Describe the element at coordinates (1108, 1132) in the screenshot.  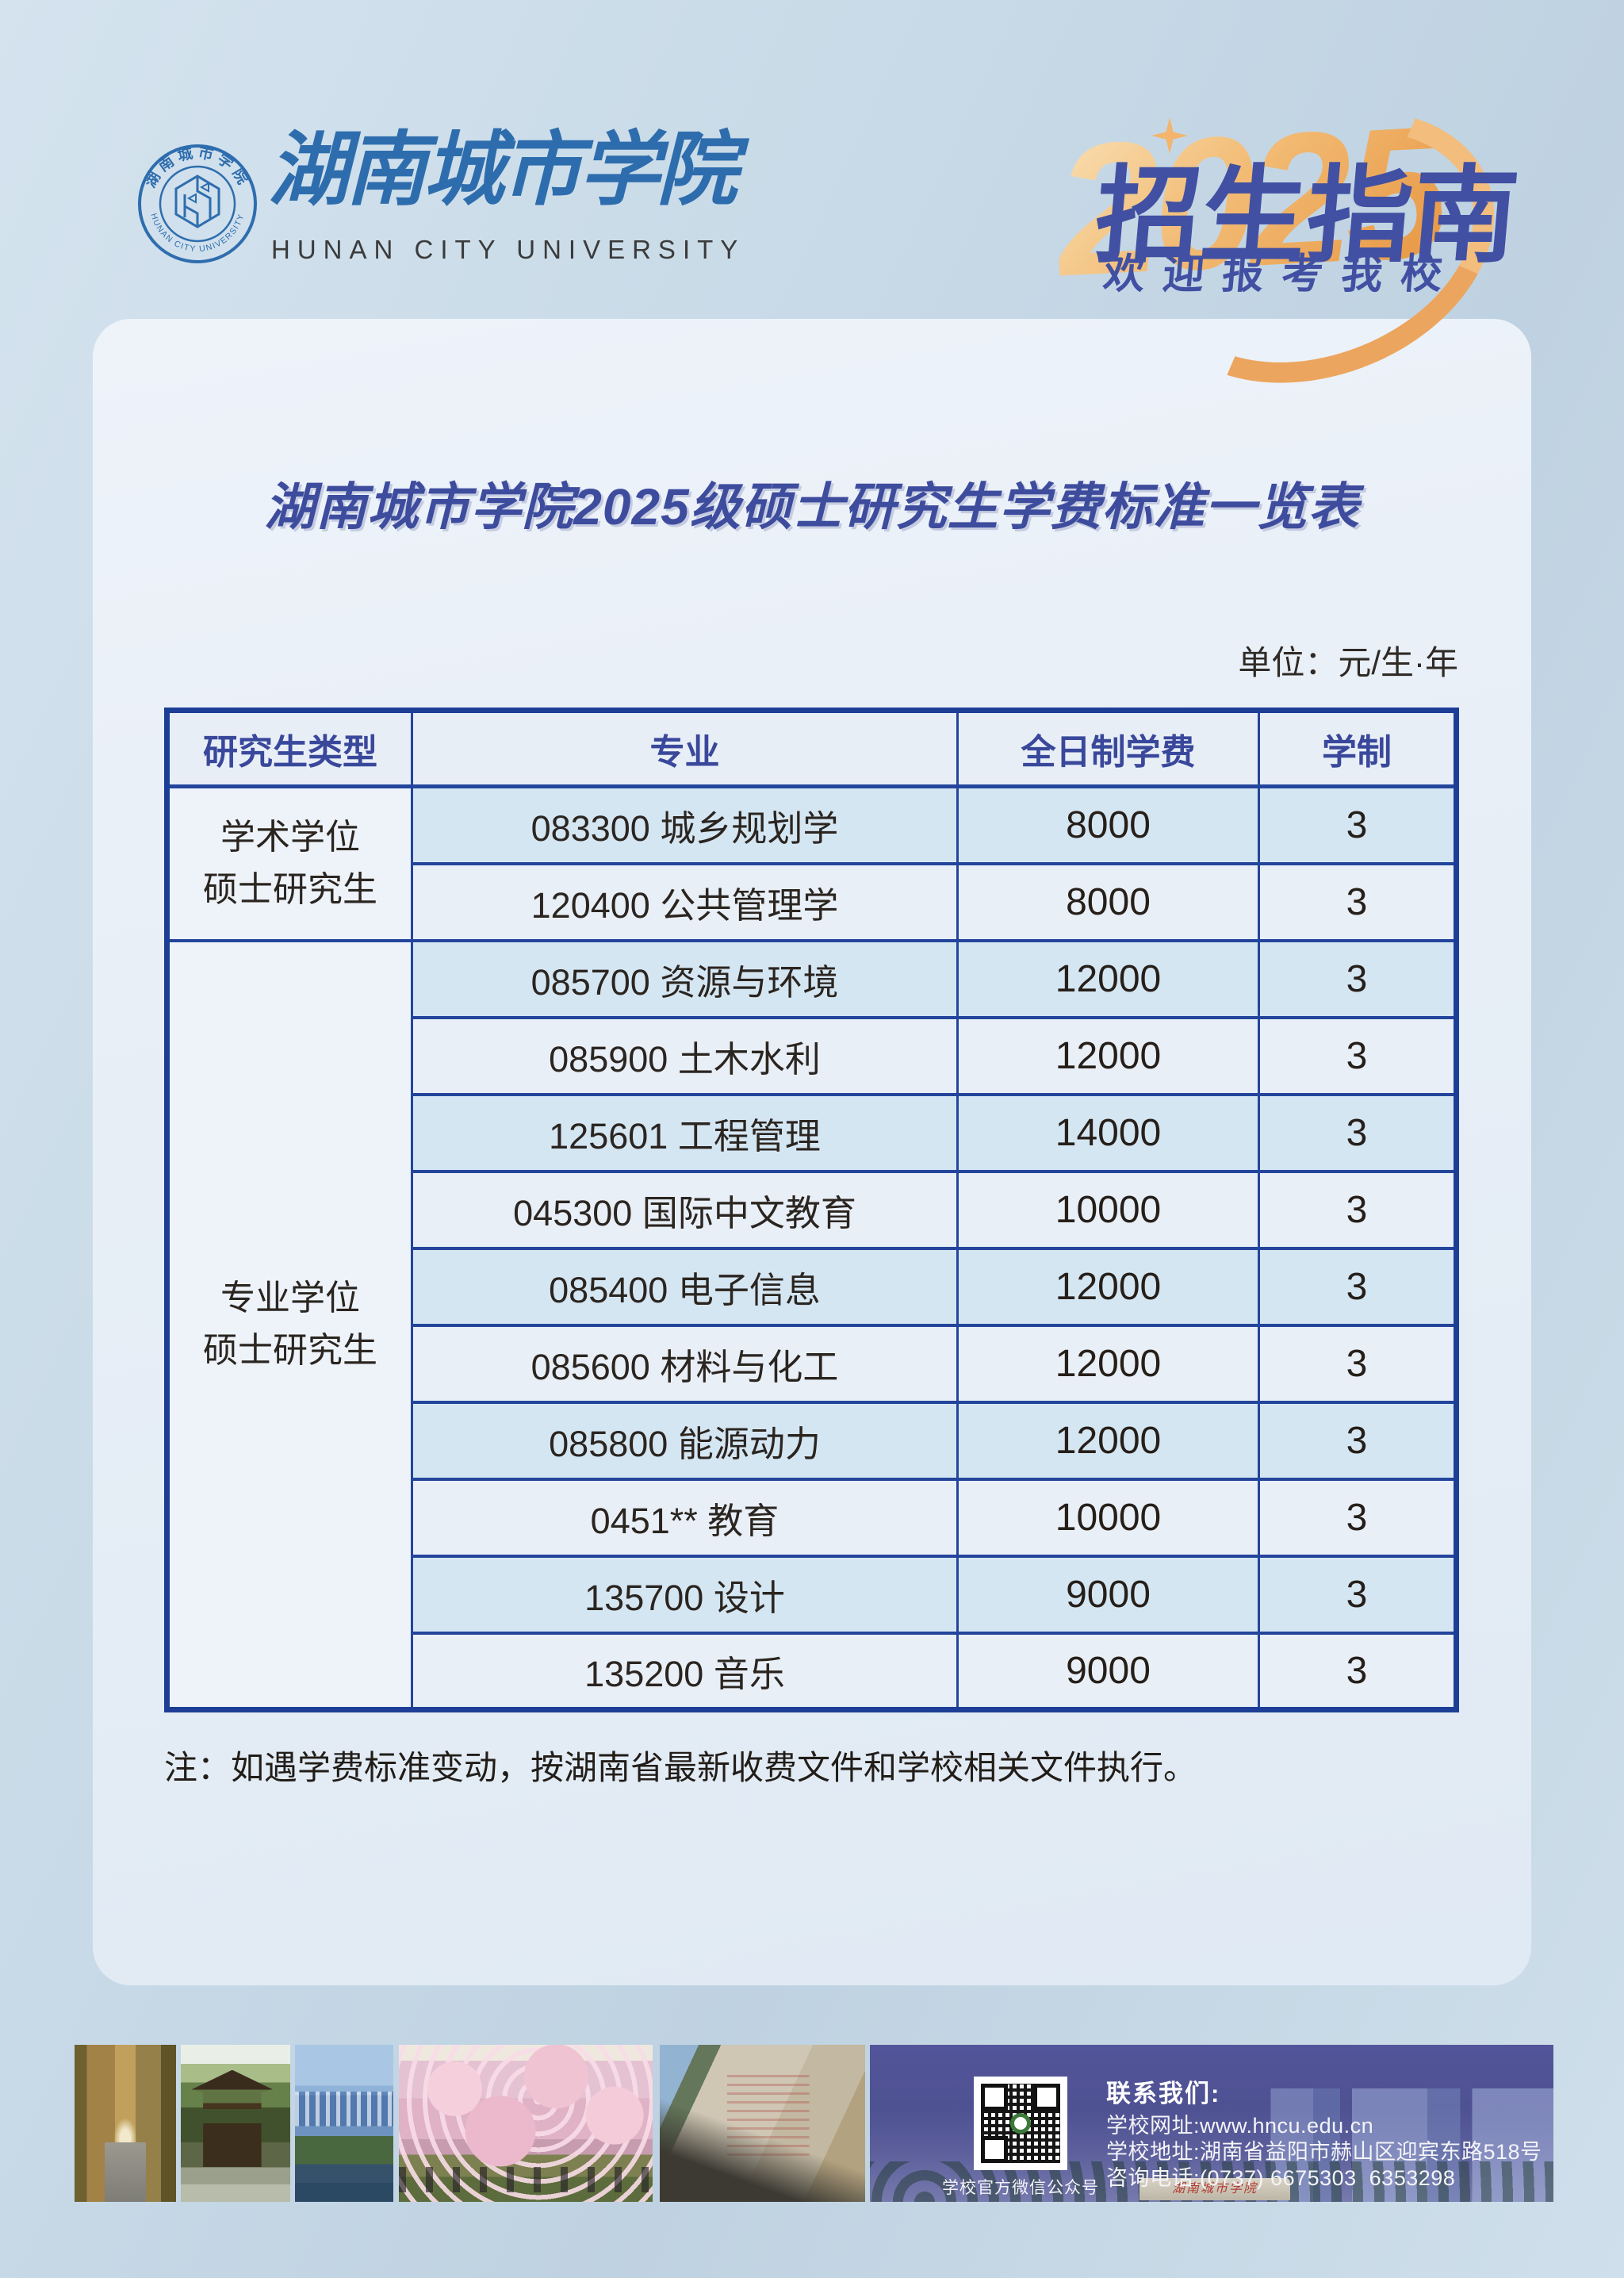
I see `fee-cell: 14000` at that location.